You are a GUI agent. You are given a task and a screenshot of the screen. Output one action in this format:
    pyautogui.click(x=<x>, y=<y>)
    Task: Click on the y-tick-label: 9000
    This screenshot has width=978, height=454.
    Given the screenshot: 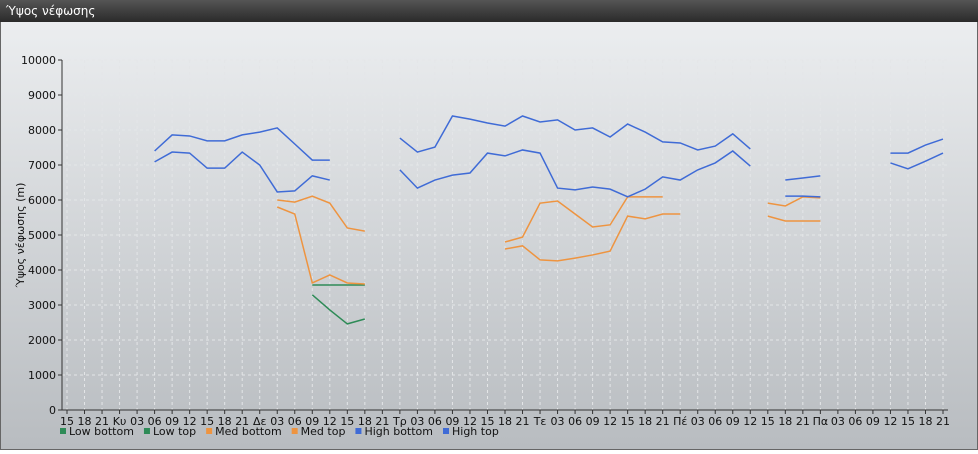 What is the action you would take?
    pyautogui.click(x=42, y=95)
    